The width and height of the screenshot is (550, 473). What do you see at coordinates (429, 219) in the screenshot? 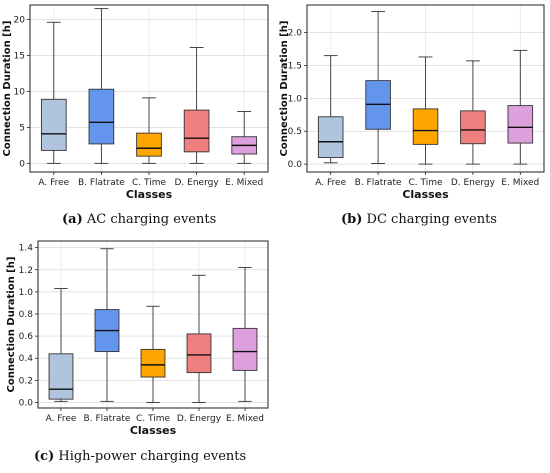
I see `caption-text: DC charging events` at bounding box center [429, 219].